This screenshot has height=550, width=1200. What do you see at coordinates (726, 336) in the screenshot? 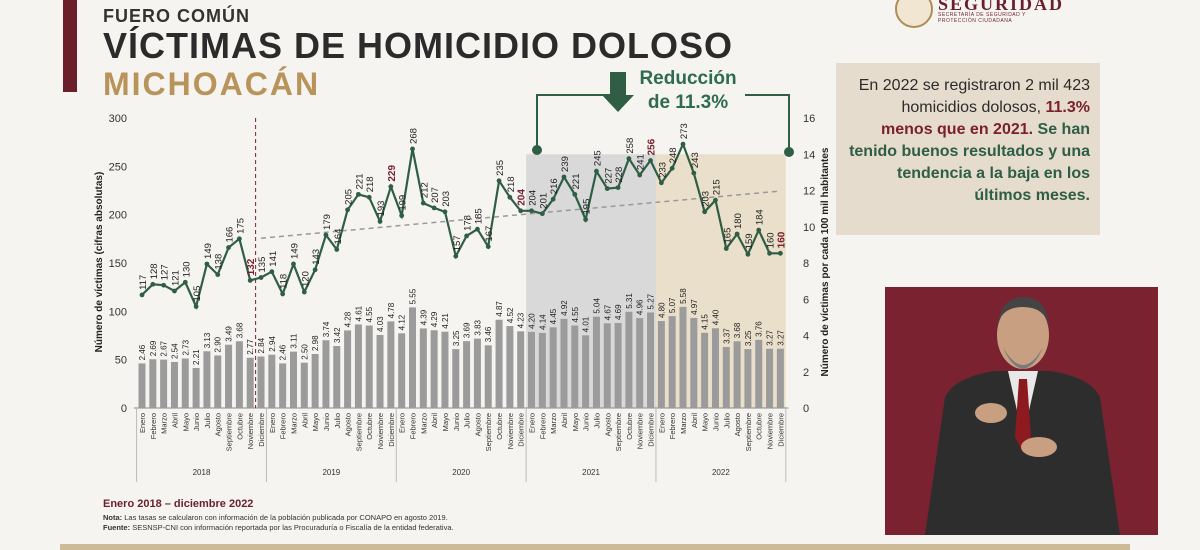
I see `rate-label: 3.37` at bounding box center [726, 336].